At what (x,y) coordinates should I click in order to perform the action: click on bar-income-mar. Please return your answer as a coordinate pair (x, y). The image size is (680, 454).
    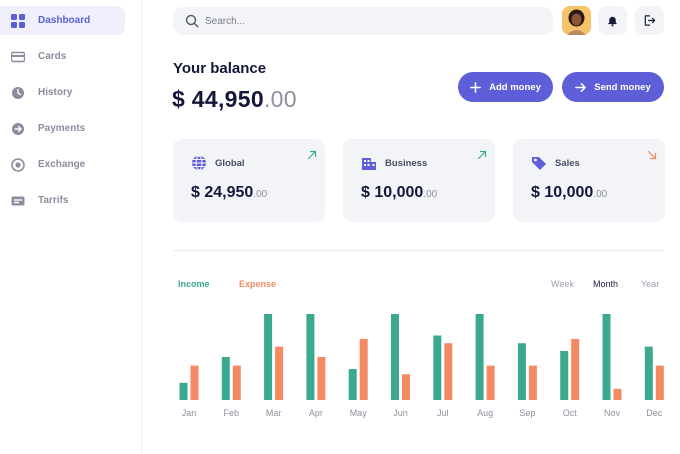
    Looking at the image, I should click on (268, 357).